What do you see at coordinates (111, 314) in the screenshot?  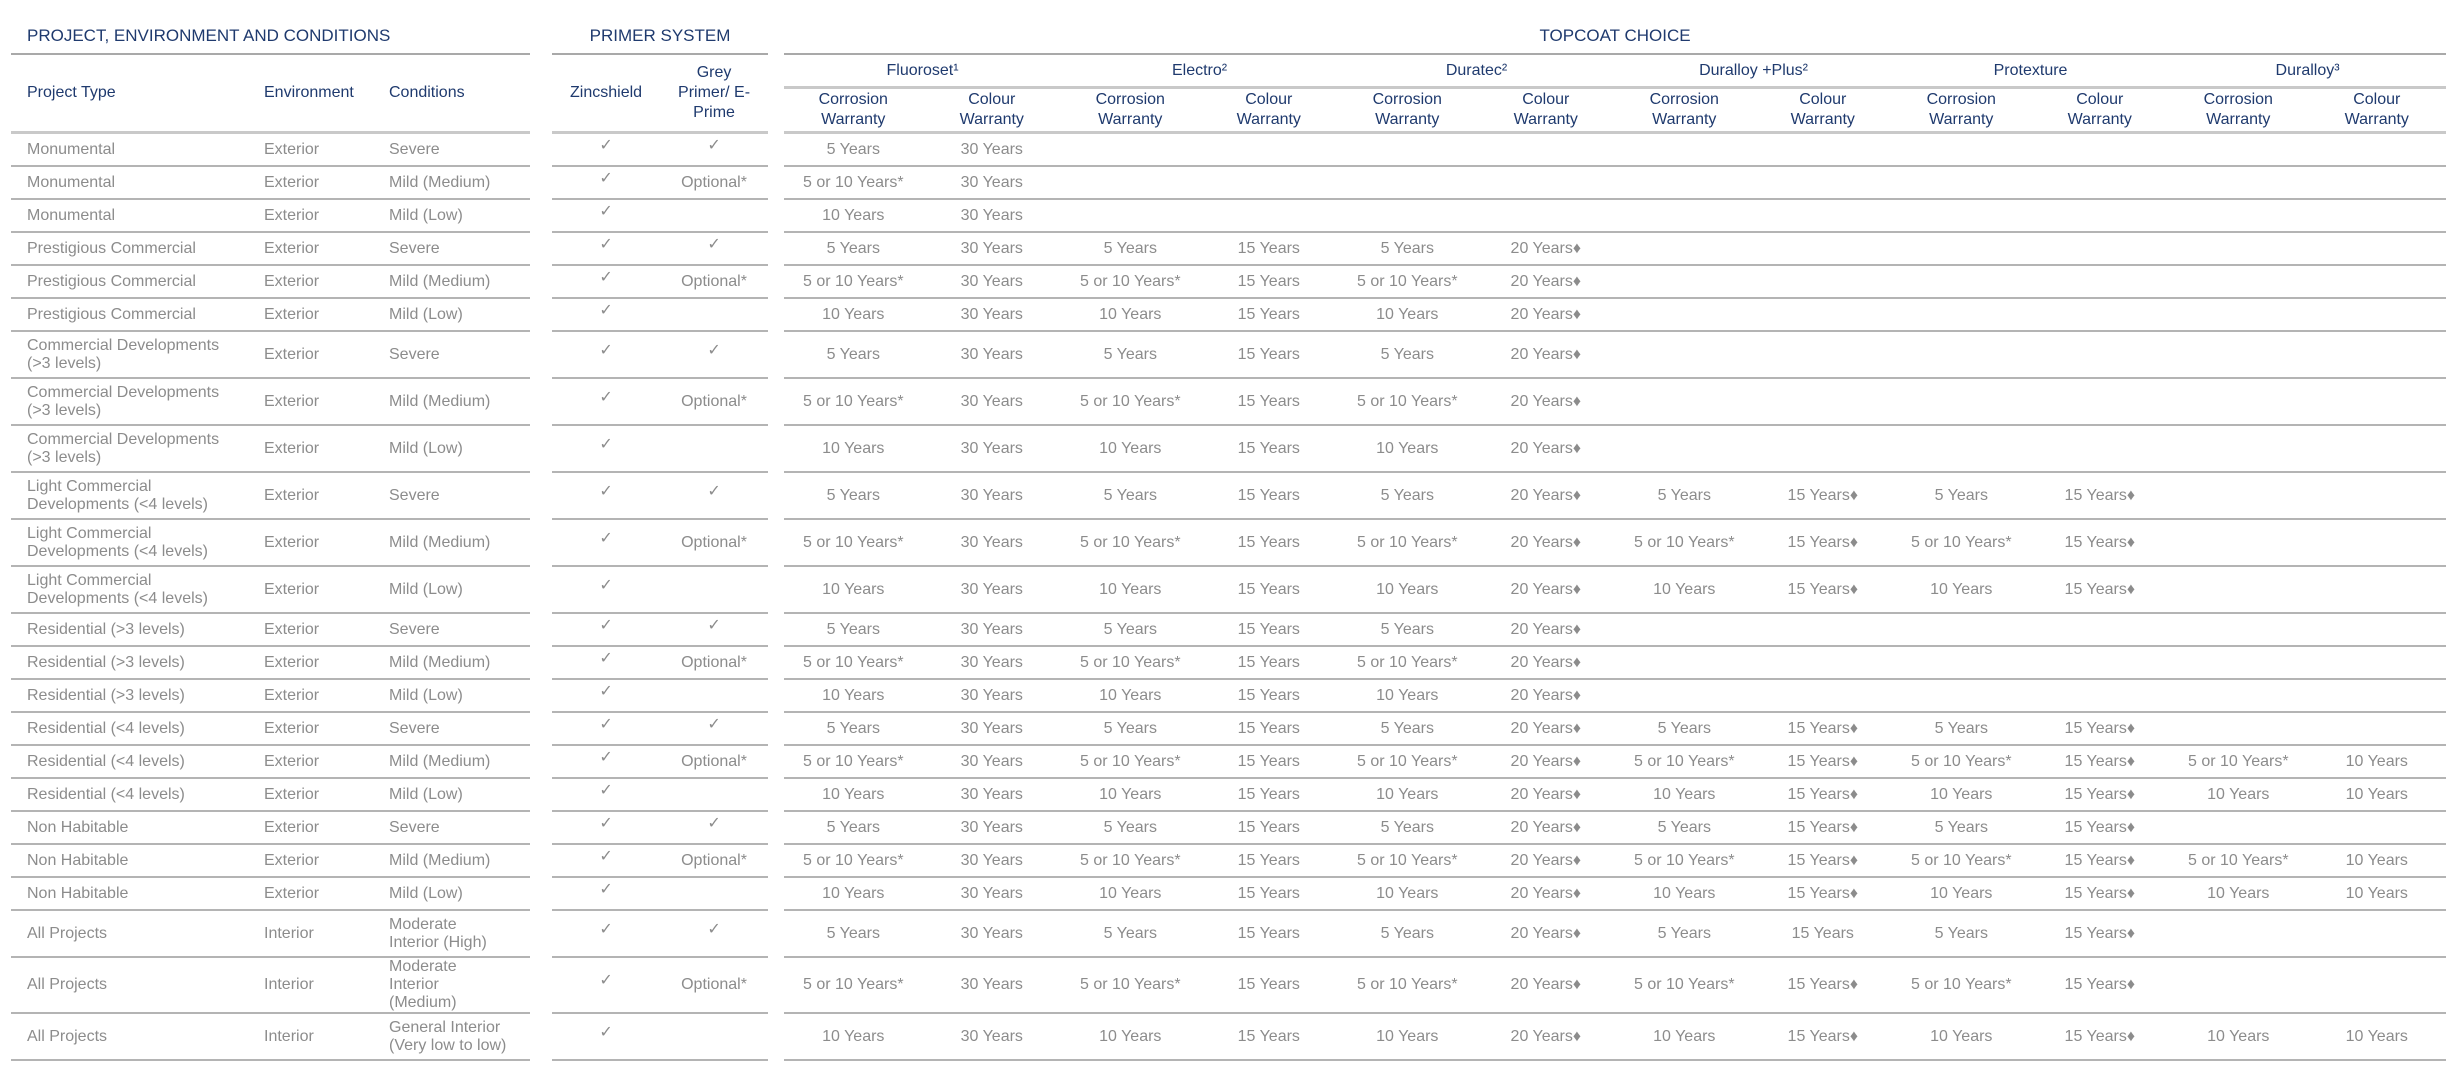 I see `cell-text: Prestigious Commercial` at bounding box center [111, 314].